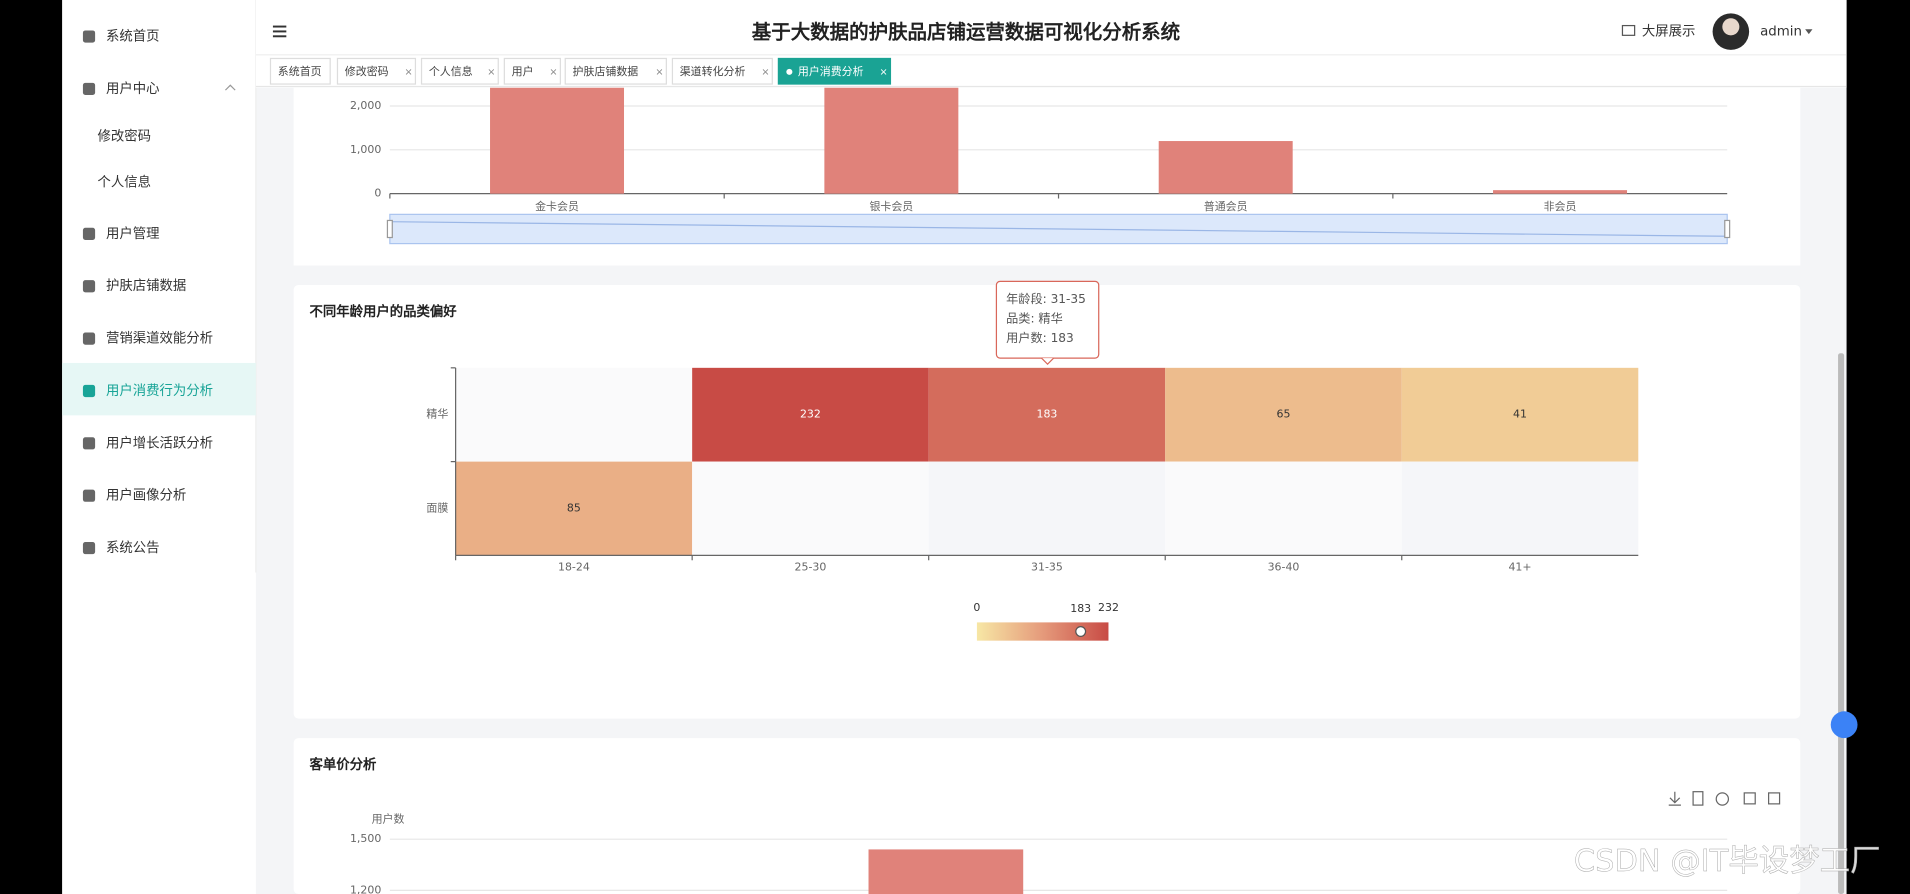 Image resolution: width=1910 pixels, height=894 pixels. Describe the element at coordinates (1080, 608) in the screenshot. I see `visual-map-value: 183` at that location.